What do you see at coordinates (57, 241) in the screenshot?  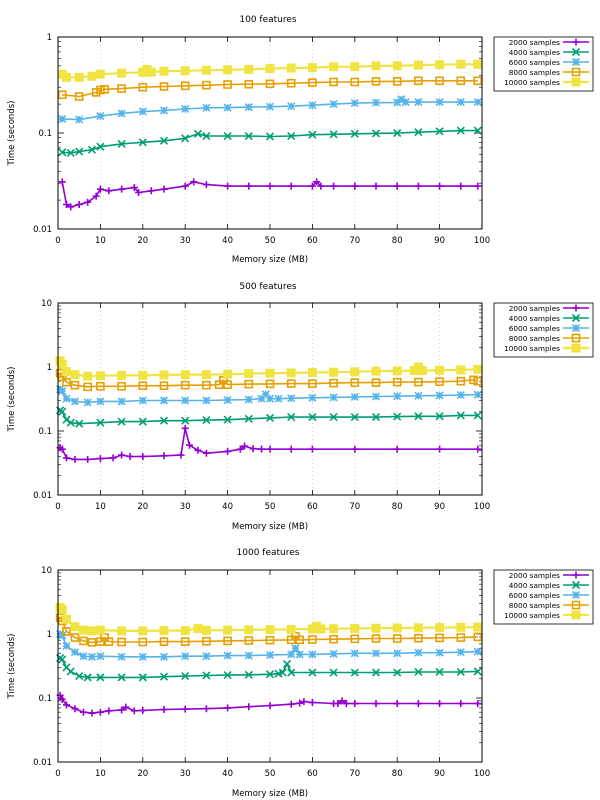 I see `x-tick-label: 0` at bounding box center [57, 241].